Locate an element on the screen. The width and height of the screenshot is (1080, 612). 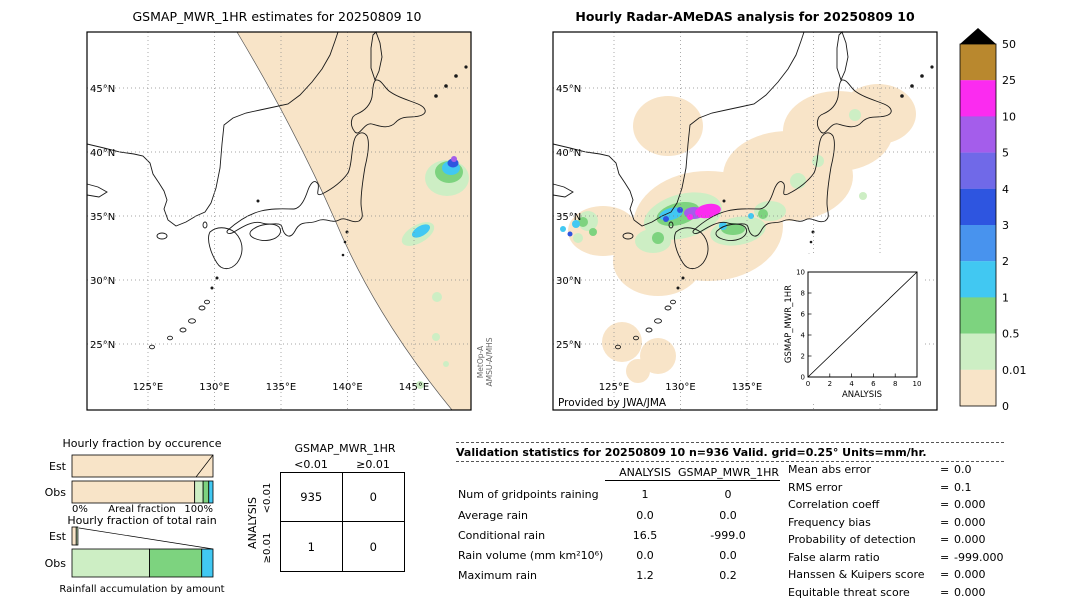
col-label-ge: ≥0.01 is located at coordinates (373, 464).